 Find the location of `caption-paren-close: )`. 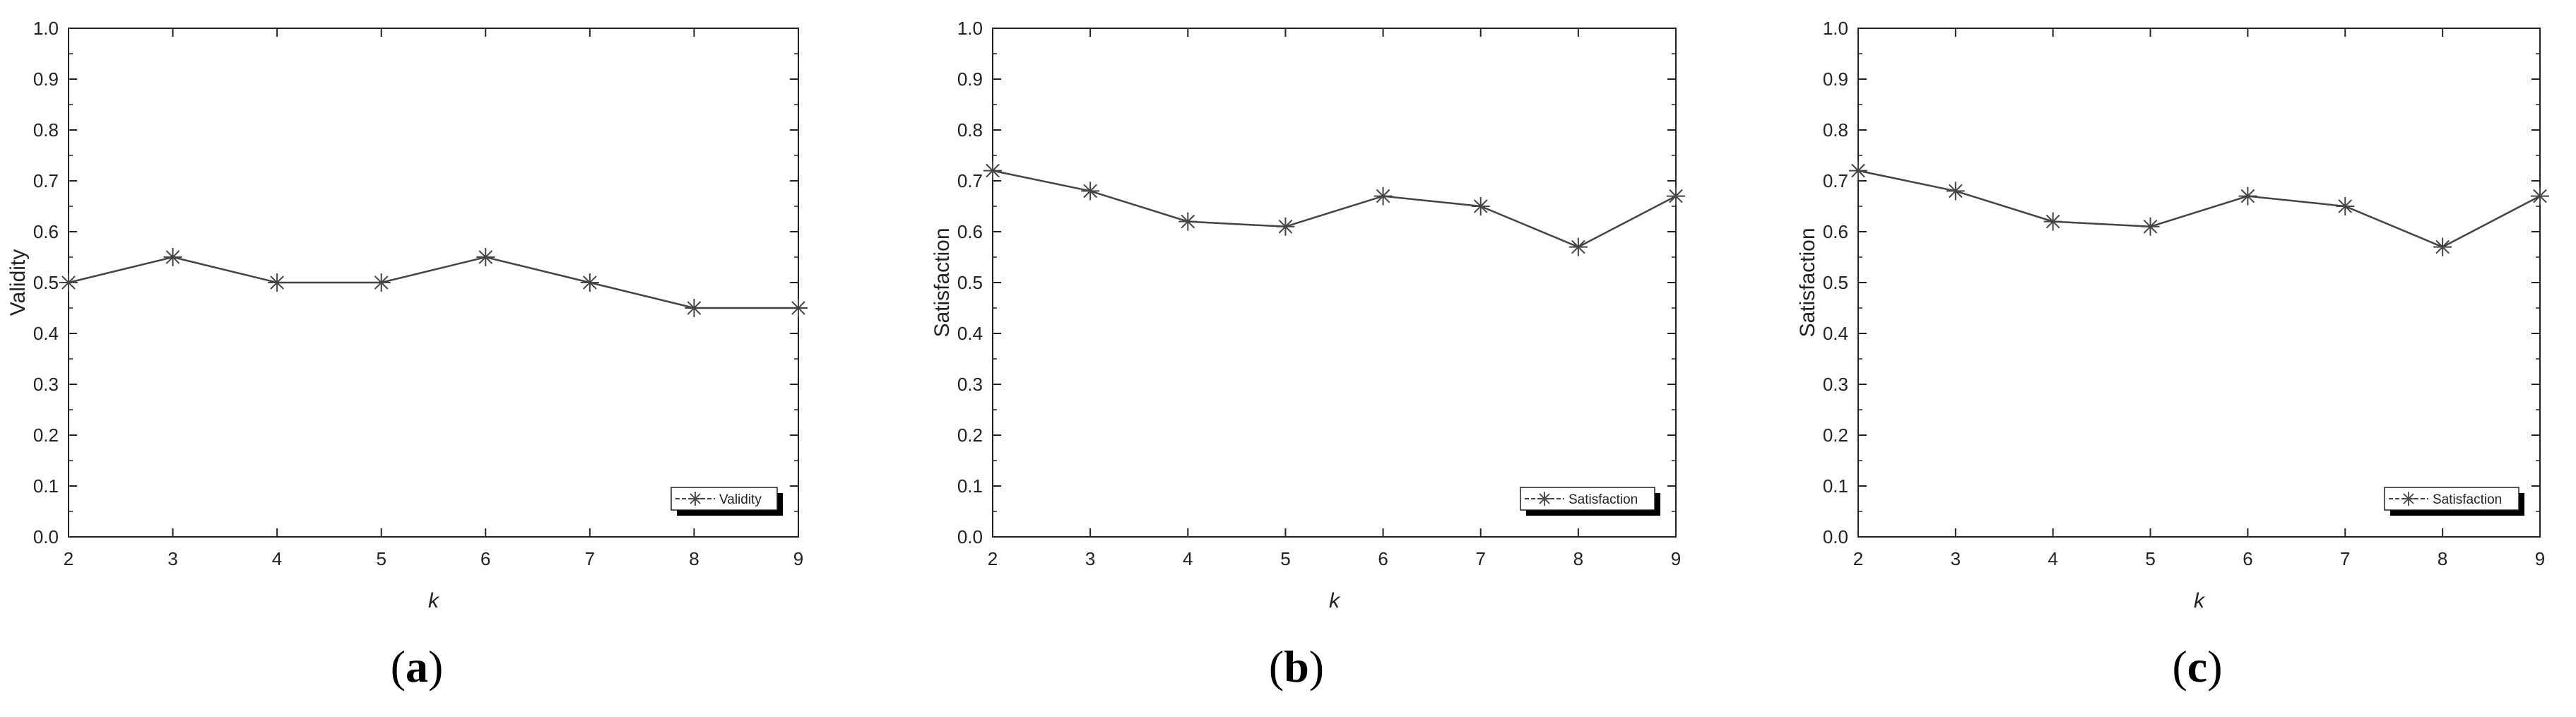

caption-paren-close: ) is located at coordinates (1316, 666).